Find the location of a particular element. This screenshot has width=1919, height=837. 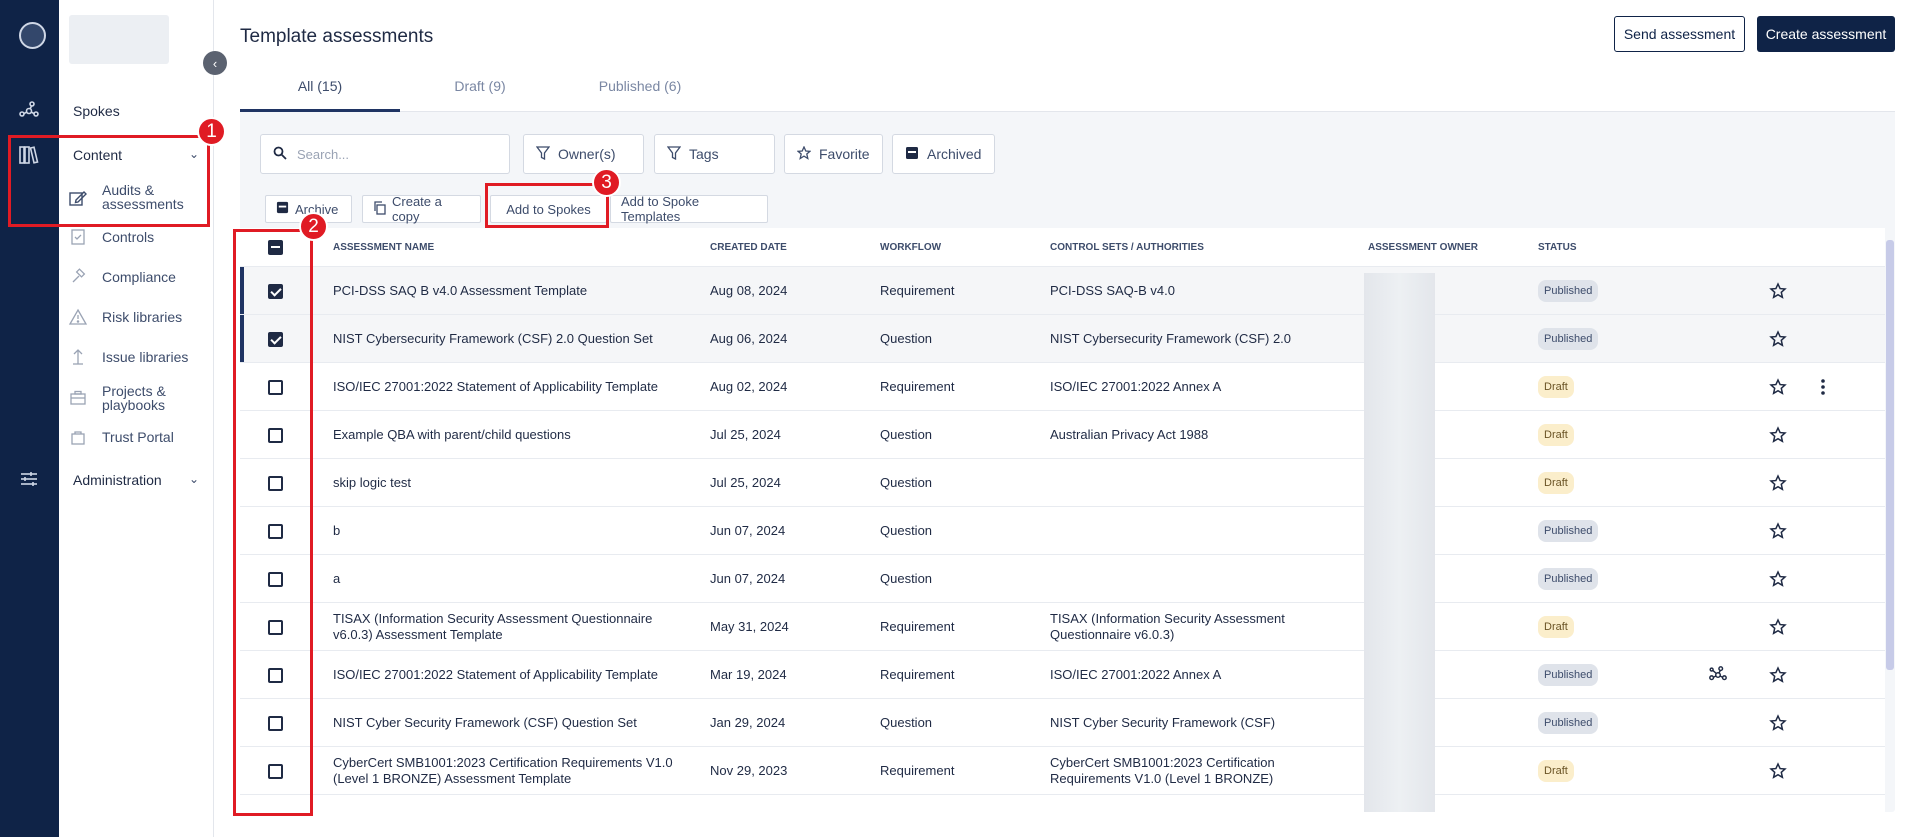

add-to-spokes-button: Add to Spokes is located at coordinates (548, 209).